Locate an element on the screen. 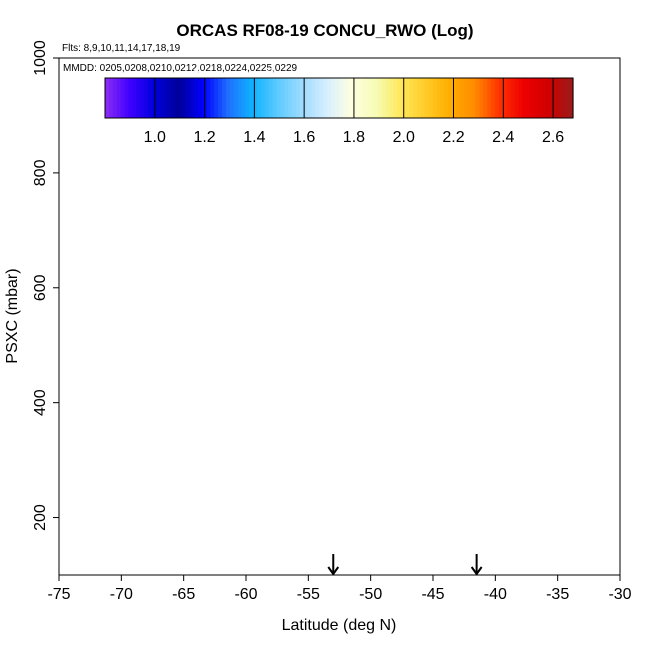 The height and width of the screenshot is (650, 650). colorbar-tick-label: 2.6 is located at coordinates (553, 137).